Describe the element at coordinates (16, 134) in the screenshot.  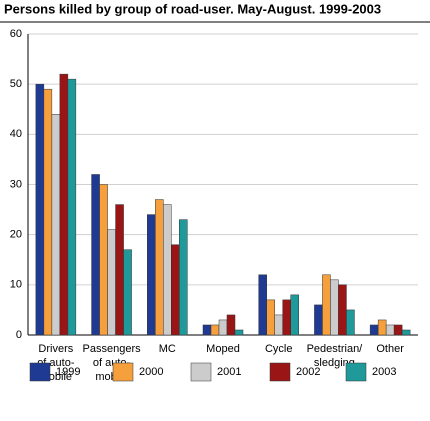
I see `y-tick-label: 40` at that location.